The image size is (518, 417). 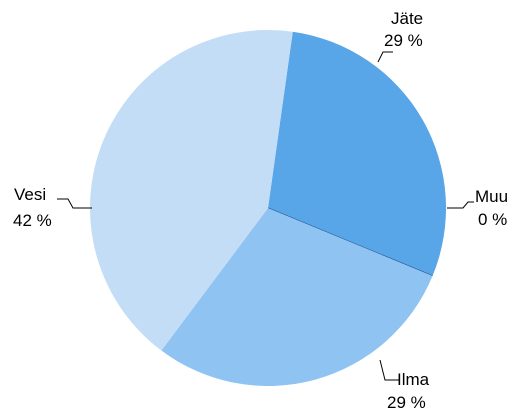 I want to click on label-group-ilma: Ilma 29 %, so click(x=404, y=385).